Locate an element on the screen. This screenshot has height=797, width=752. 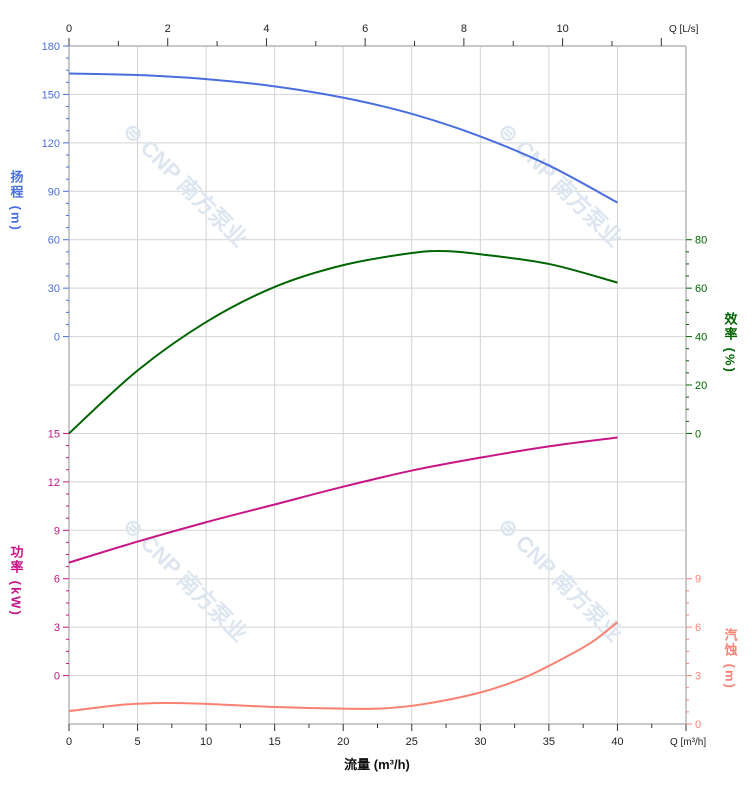
y-axis-title-1: 效率 (%) is located at coordinates (730, 342).